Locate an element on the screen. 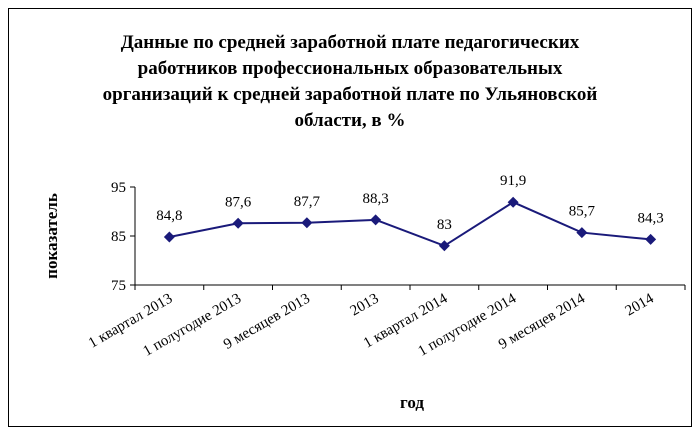 This screenshot has width=700, height=435. data-label: 91,9 is located at coordinates (513, 181).